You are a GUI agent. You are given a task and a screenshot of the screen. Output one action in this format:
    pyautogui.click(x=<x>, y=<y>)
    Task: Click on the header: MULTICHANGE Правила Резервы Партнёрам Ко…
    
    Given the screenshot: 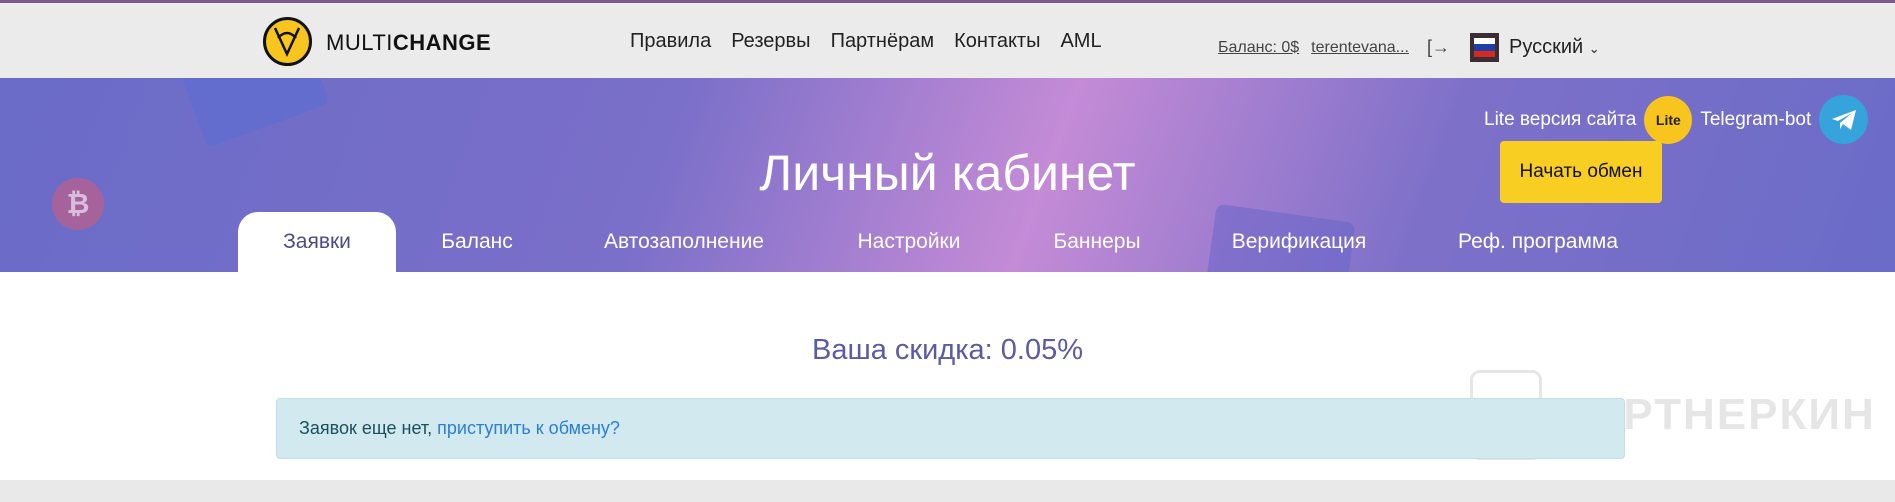 What is the action you would take?
    pyautogui.click(x=947, y=40)
    